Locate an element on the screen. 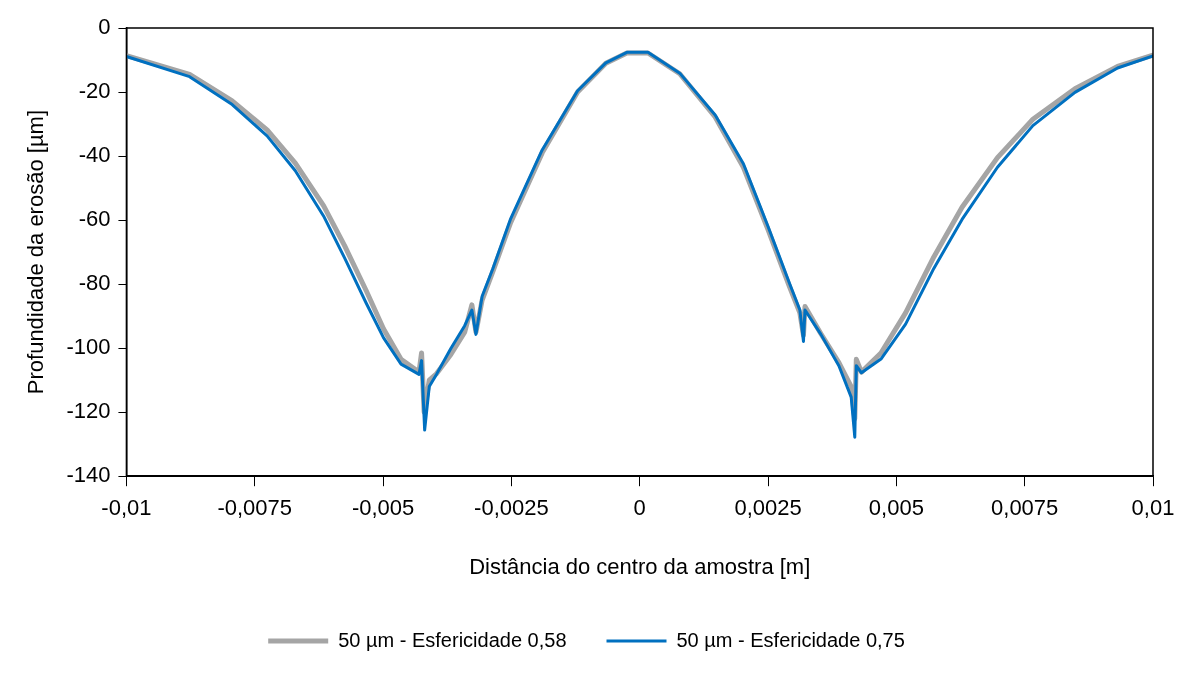 Image resolution: width=1203 pixels, height=673 pixels. y-tick-label: -80 is located at coordinates (94, 283).